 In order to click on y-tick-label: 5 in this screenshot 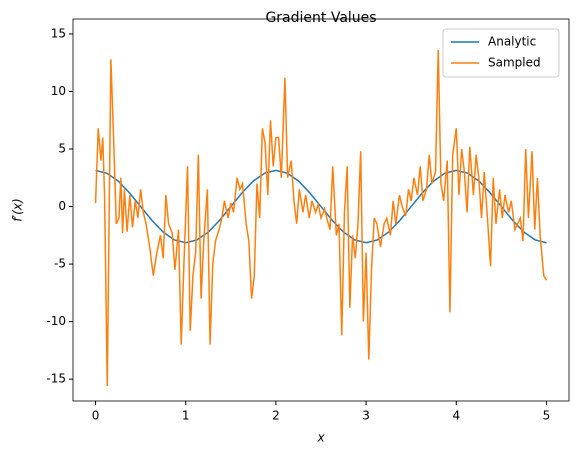, I will do `click(62, 149)`.